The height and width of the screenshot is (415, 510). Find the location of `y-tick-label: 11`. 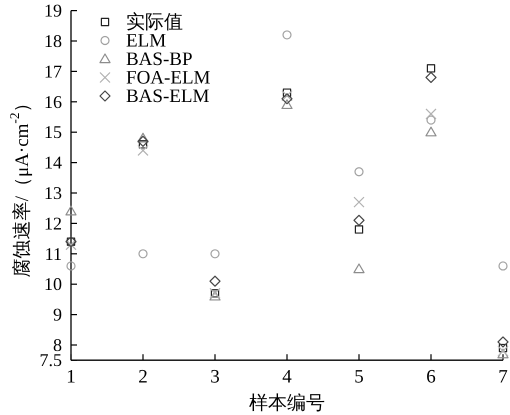

y-tick-label: 11 is located at coordinates (53, 254).